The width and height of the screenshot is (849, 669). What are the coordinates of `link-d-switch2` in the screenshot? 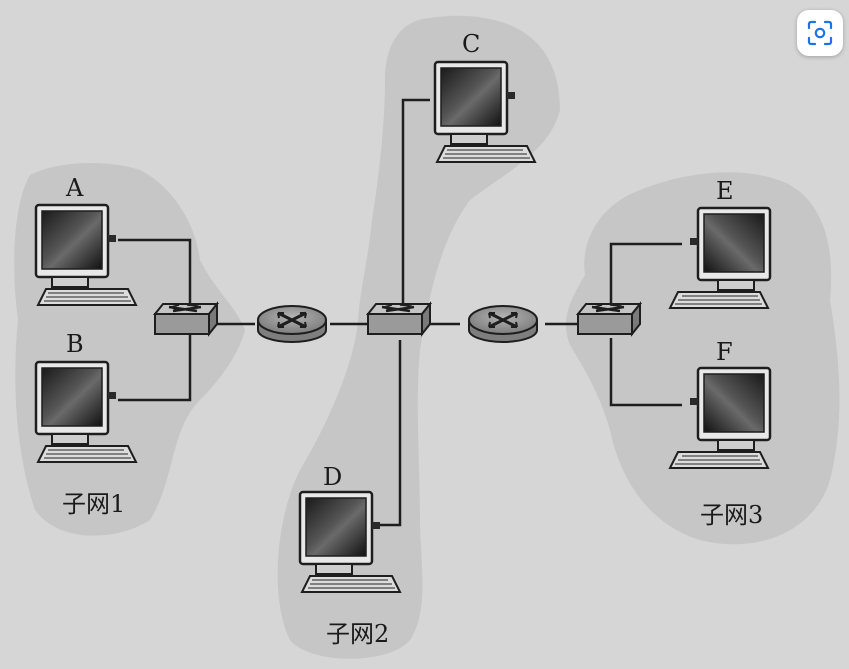 It's located at (390, 433).